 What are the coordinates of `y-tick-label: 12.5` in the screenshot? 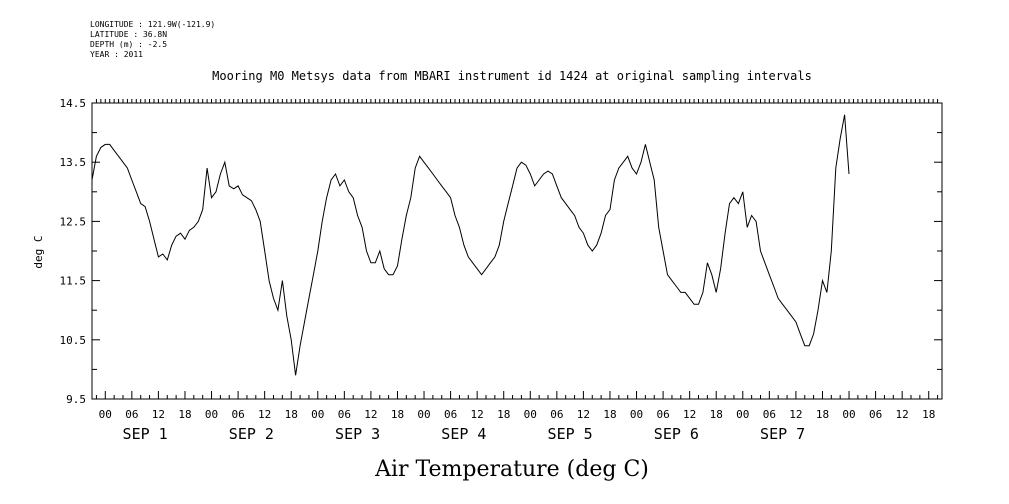 It's located at (73, 221).